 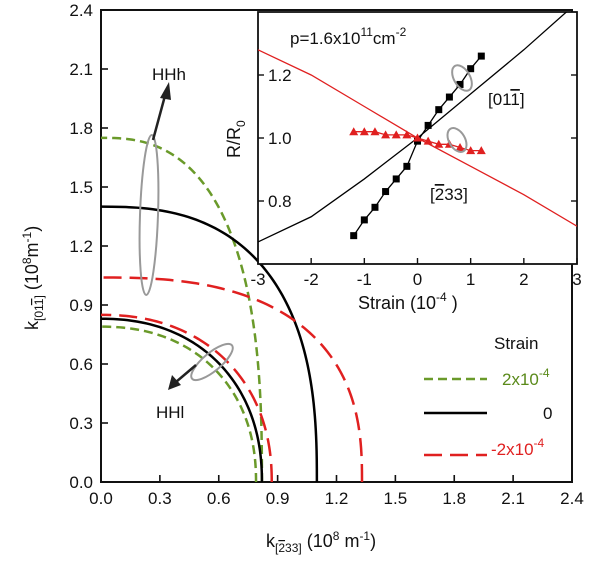 I want to click on main-y-axis-title: k[011] (108m-1), so click(x=33, y=278).